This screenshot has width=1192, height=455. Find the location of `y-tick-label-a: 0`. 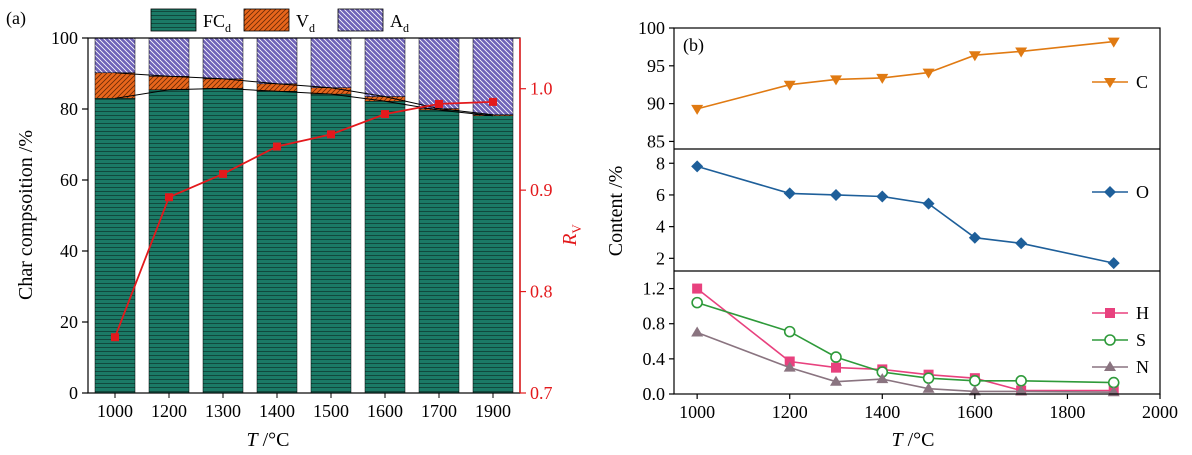

y-tick-label-a: 0 is located at coordinates (73, 393).